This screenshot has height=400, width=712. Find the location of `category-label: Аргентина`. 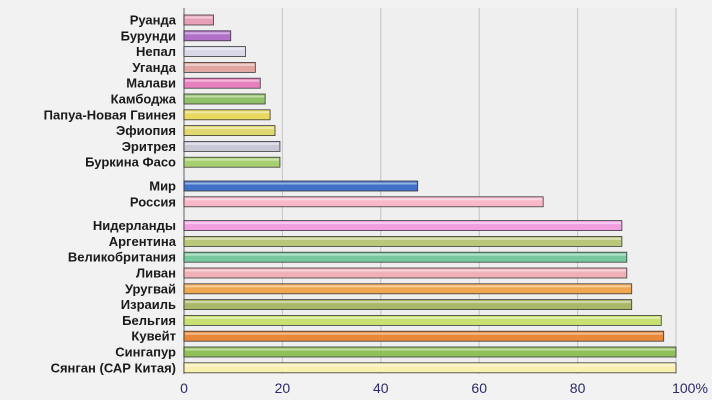

category-label: Аргентина is located at coordinates (143, 241).